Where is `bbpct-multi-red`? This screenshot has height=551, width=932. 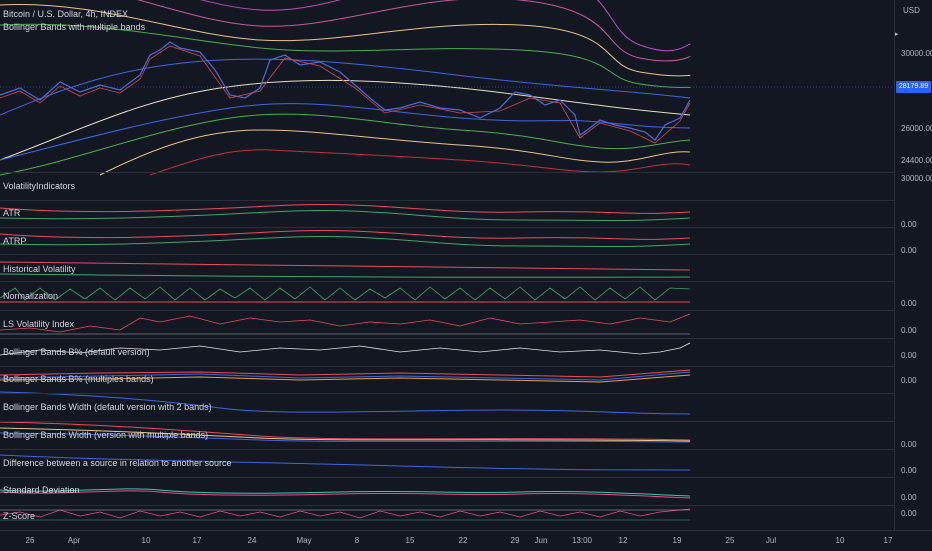 bbpct-multi-red is located at coordinates (345, 373).